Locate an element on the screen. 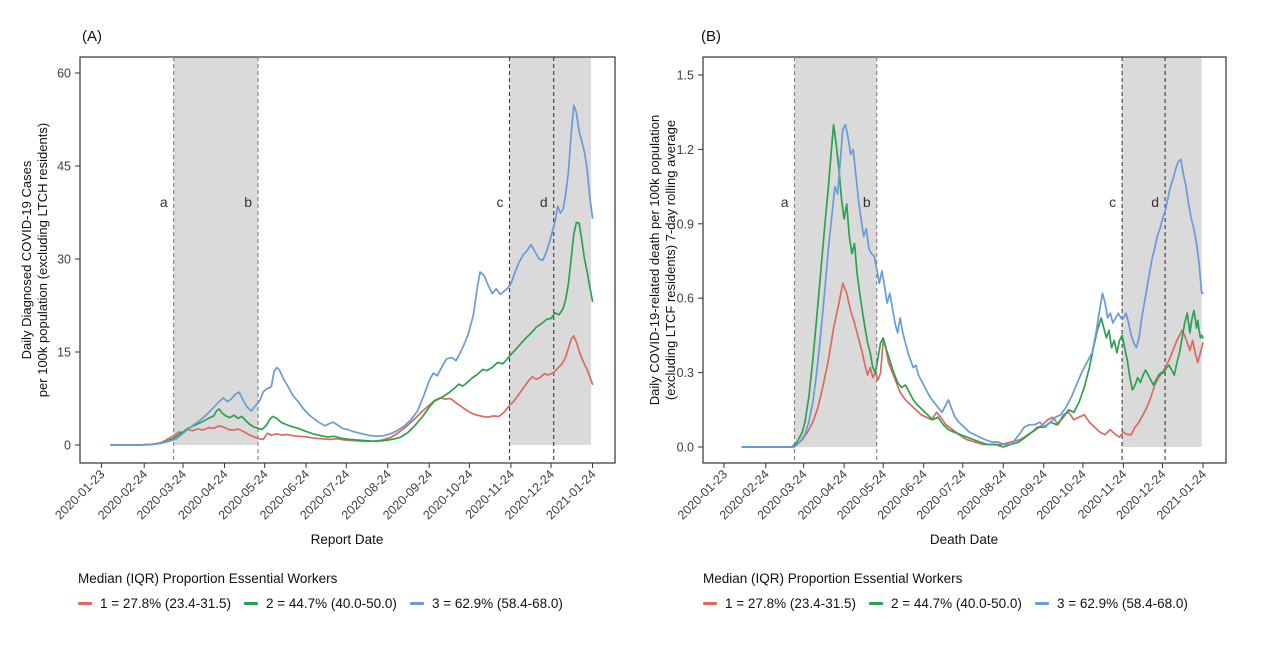  panel-a-vline-label-b: b is located at coordinates (248, 202).